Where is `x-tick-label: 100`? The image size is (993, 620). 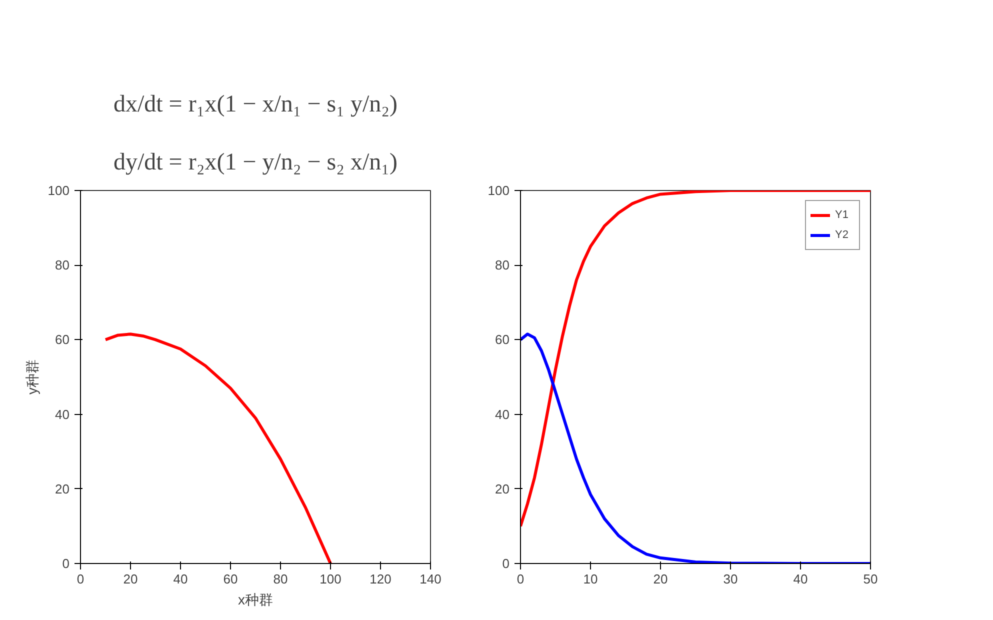
x-tick-label: 100 is located at coordinates (331, 579).